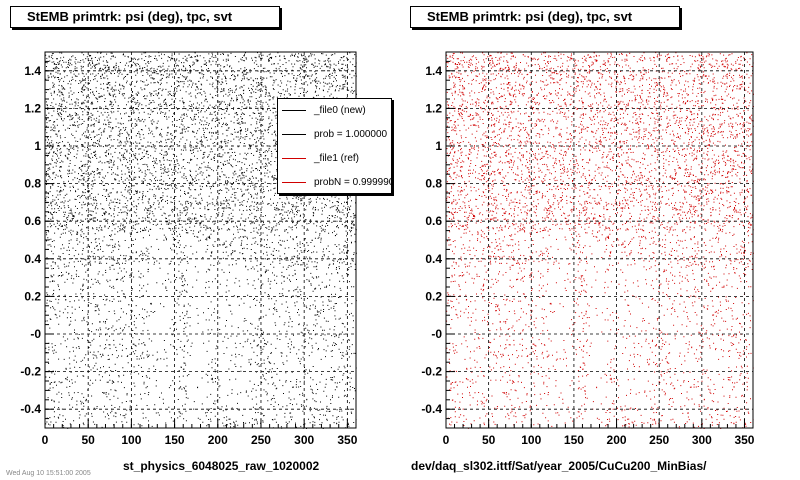 The image size is (800, 480). Describe the element at coordinates (574, 440) in the screenshot. I see `right-x-tick-label-3: 150` at that location.